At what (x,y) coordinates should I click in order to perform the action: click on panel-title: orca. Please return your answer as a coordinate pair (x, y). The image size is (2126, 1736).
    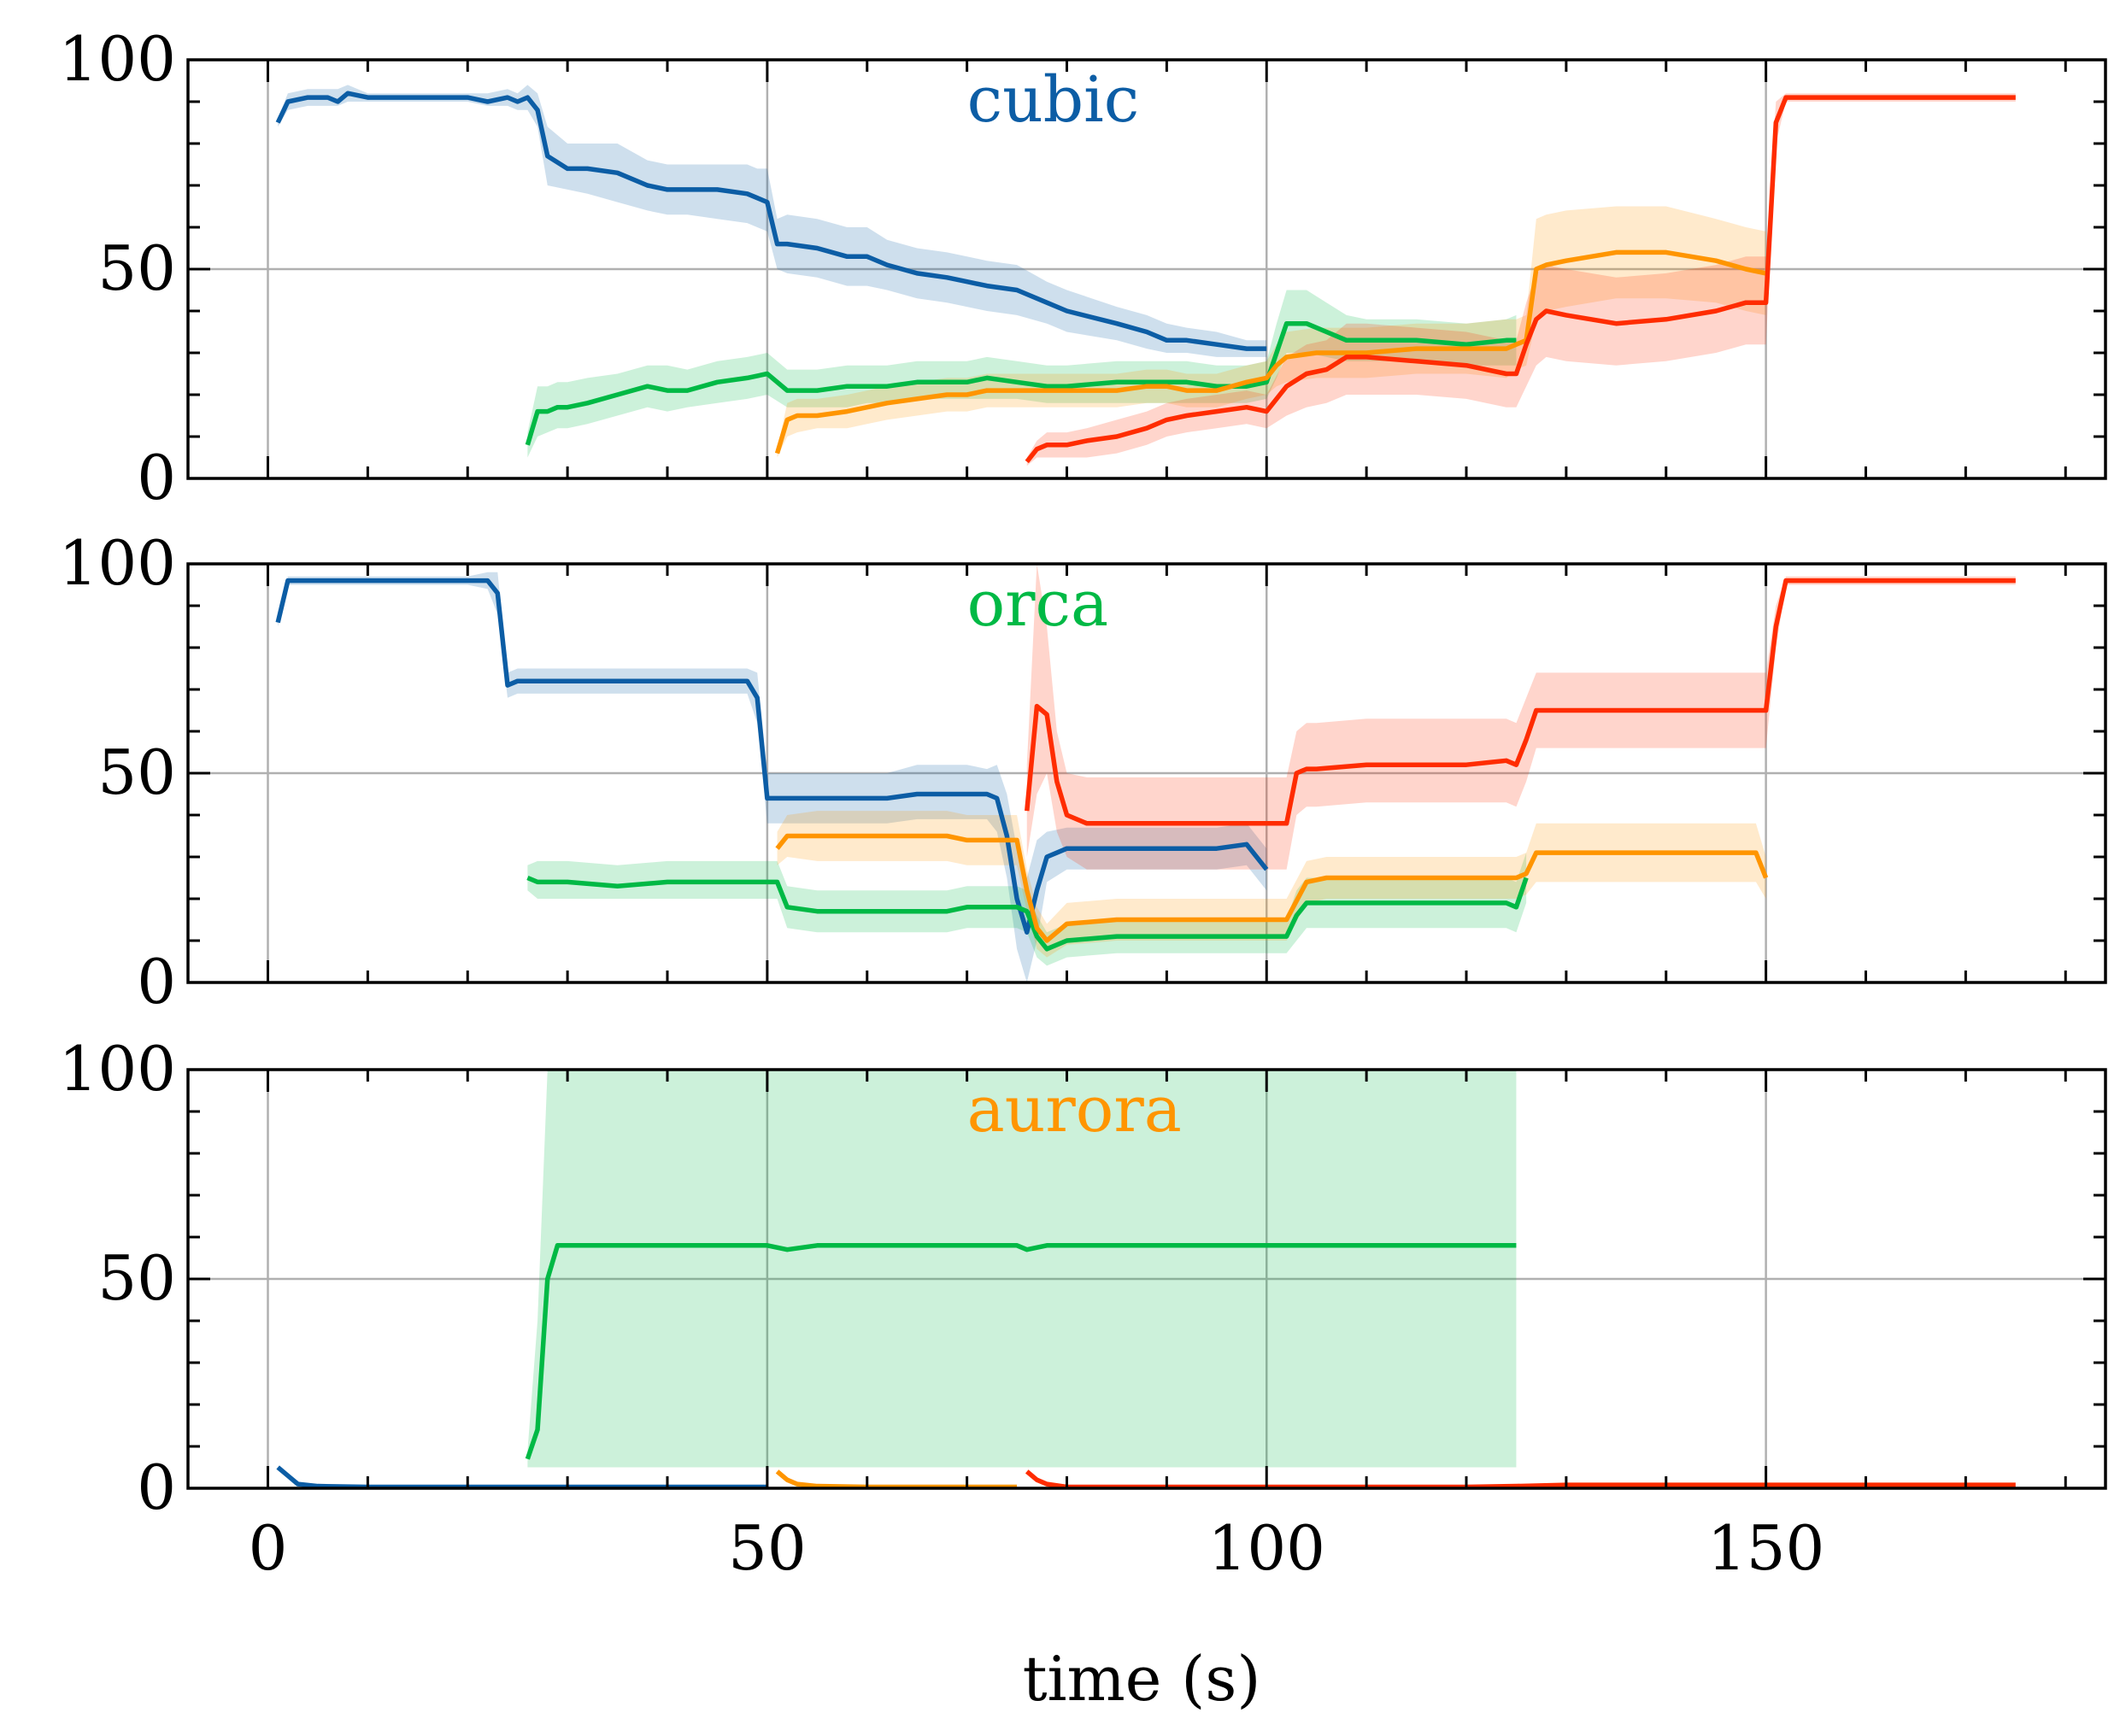
    Looking at the image, I should click on (1038, 604).